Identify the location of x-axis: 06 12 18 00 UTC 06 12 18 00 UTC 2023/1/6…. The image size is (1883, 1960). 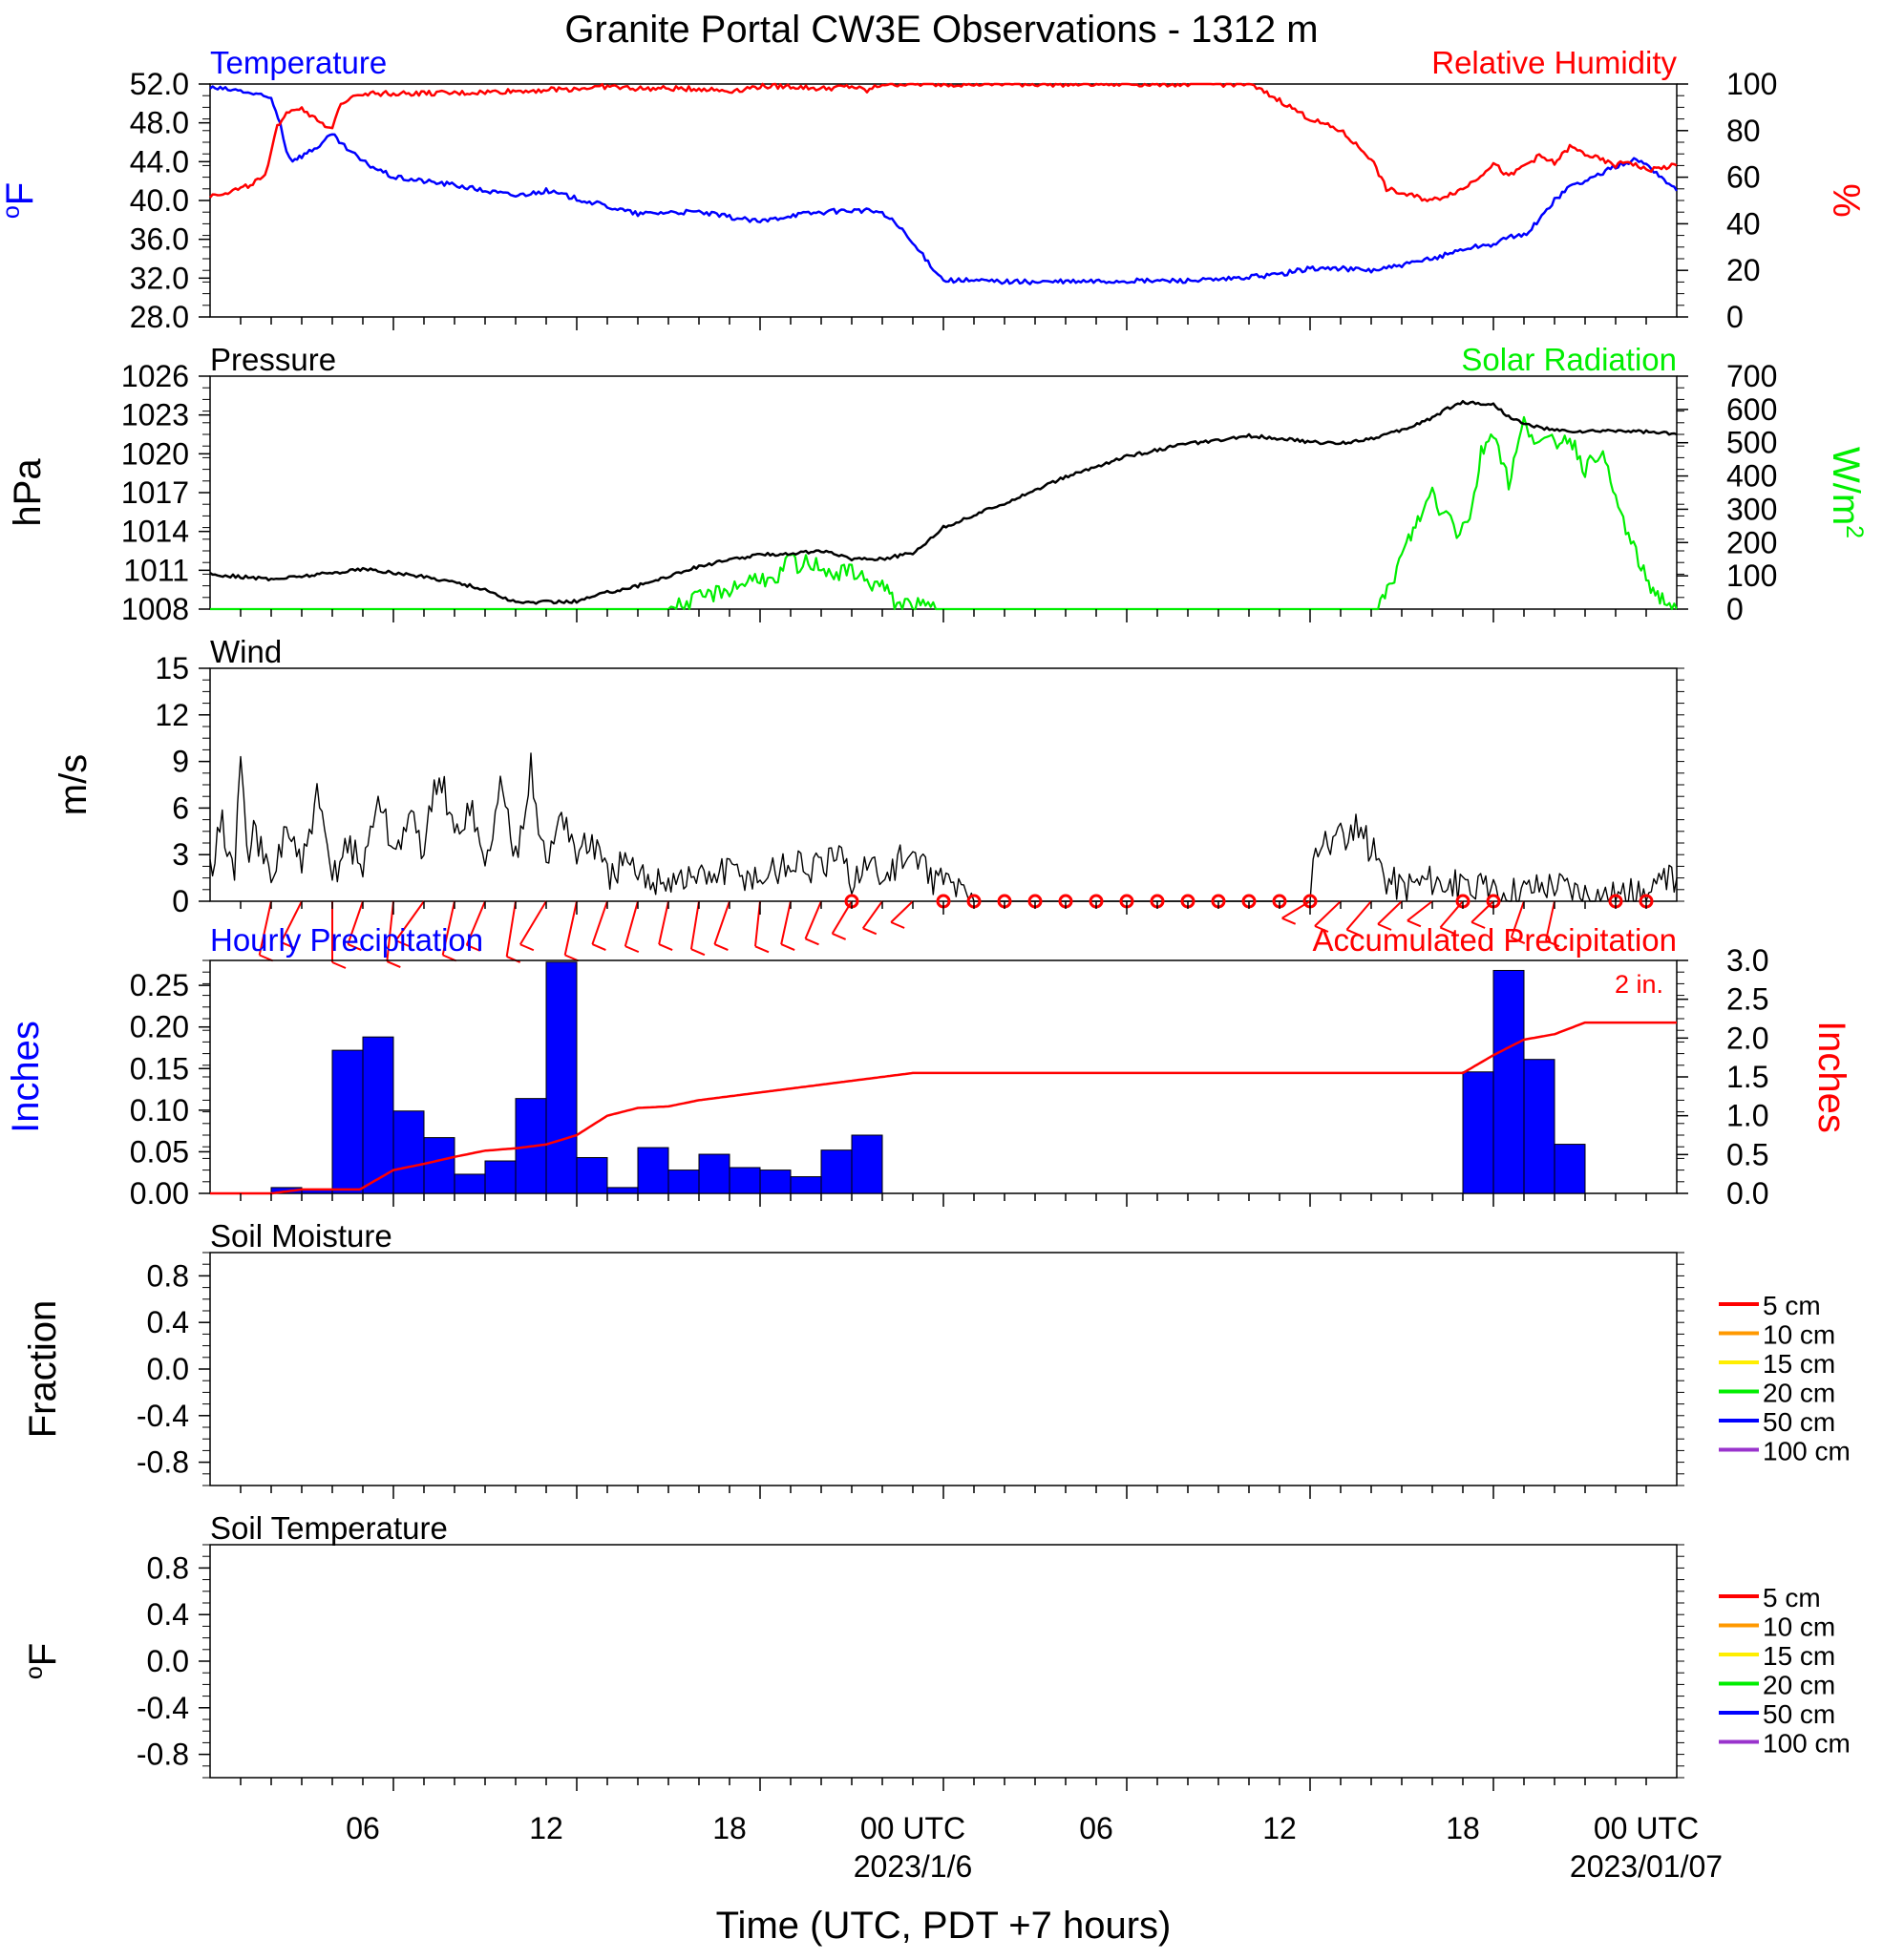
(1034, 1879).